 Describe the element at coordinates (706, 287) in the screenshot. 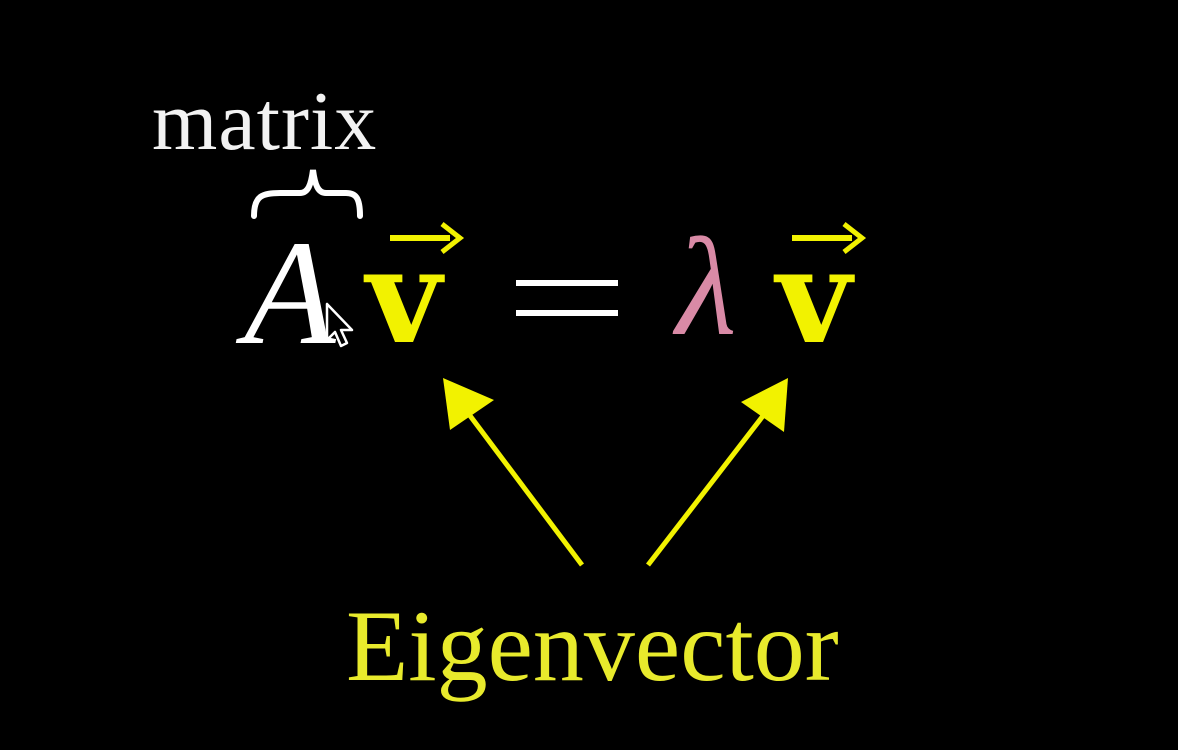

I see `eigenvalue-symbol: λ` at that location.